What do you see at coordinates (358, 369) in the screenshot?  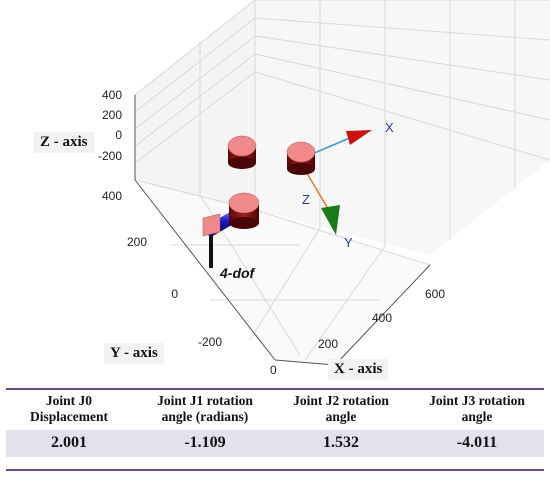 I see `x-axis-label: X - axis` at bounding box center [358, 369].